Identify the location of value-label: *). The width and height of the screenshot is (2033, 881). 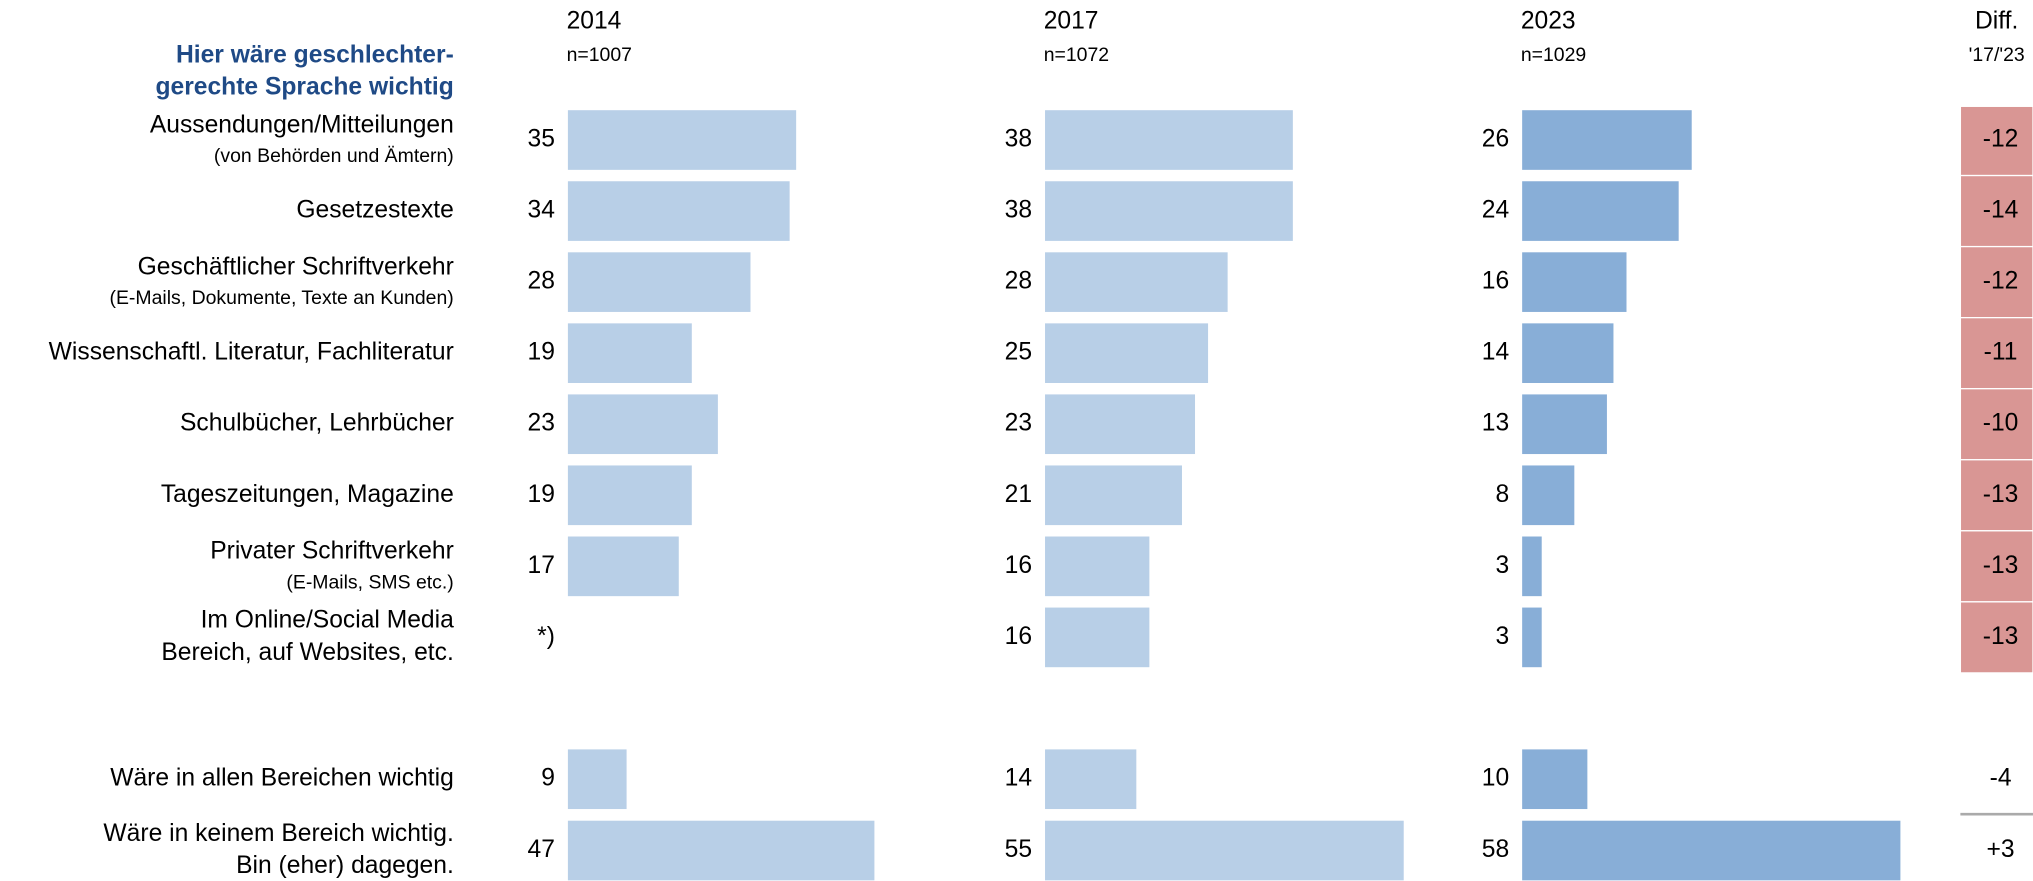
(546, 636).